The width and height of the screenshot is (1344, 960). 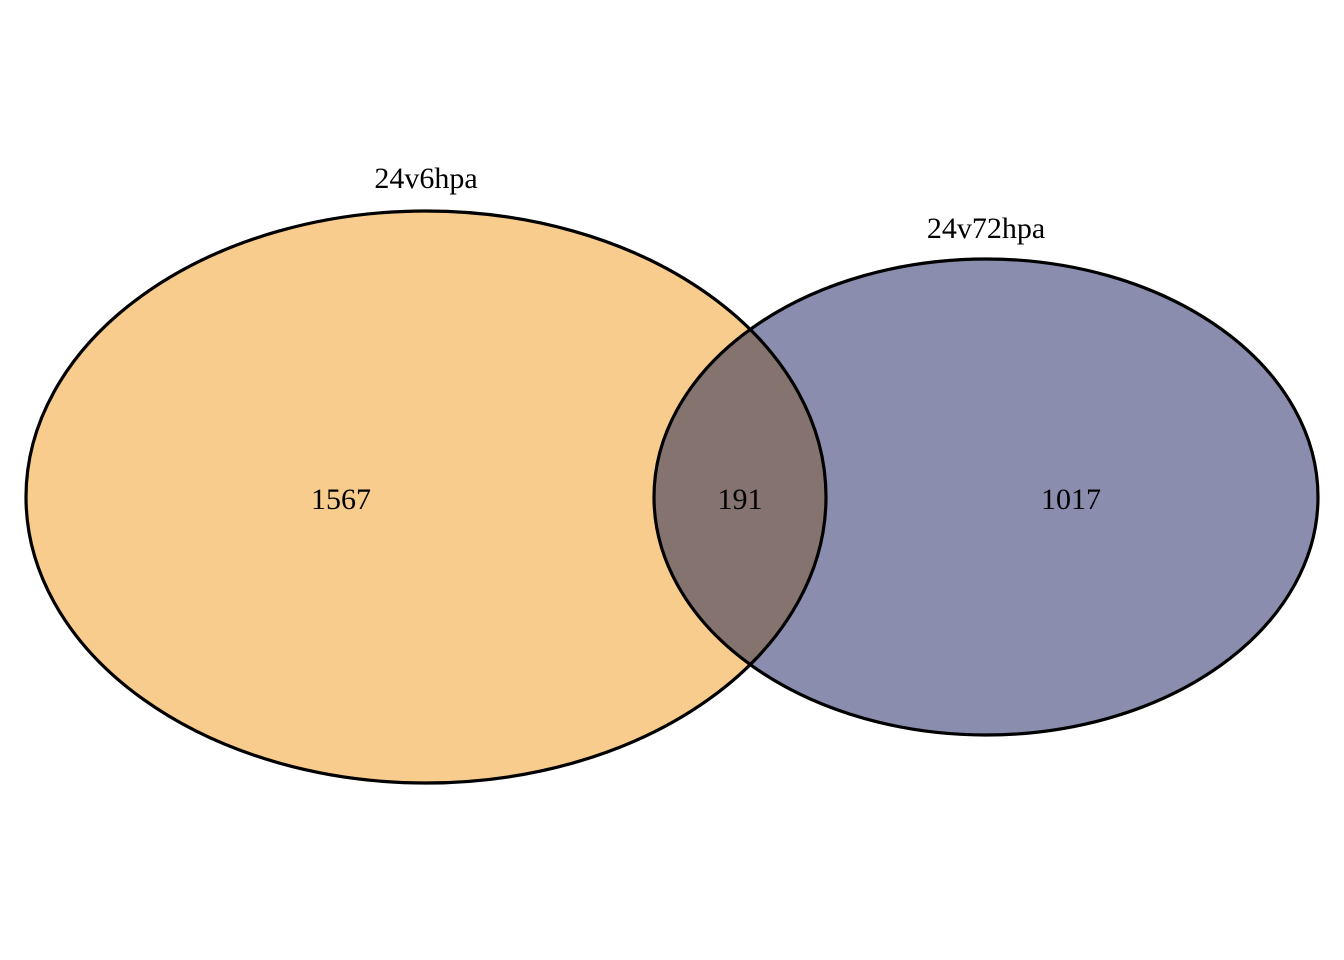 What do you see at coordinates (986, 228) in the screenshot?
I see `set-label-24v72hpa: 24v72hpa` at bounding box center [986, 228].